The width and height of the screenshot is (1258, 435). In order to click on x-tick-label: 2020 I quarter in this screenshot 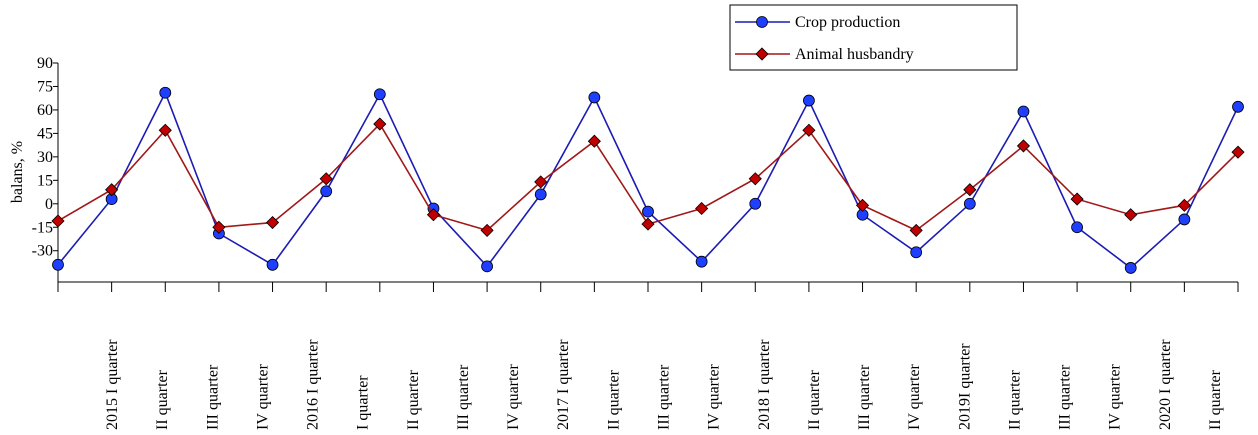, I will do `click(1165, 384)`.